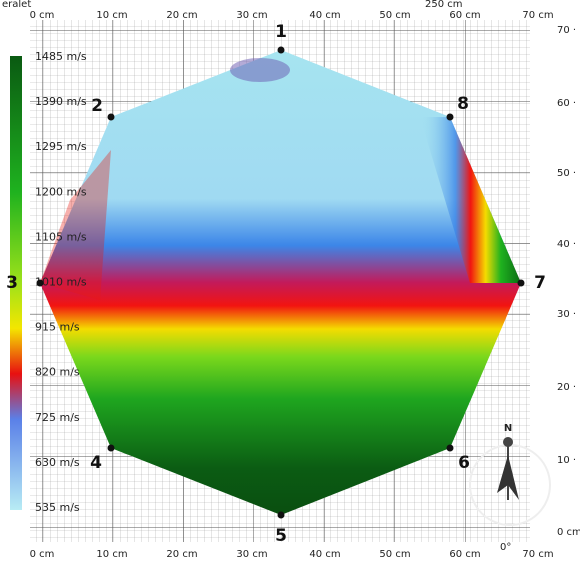 The image size is (580, 567). What do you see at coordinates (508, 428) in the screenshot?
I see `compass-label: N` at bounding box center [508, 428].